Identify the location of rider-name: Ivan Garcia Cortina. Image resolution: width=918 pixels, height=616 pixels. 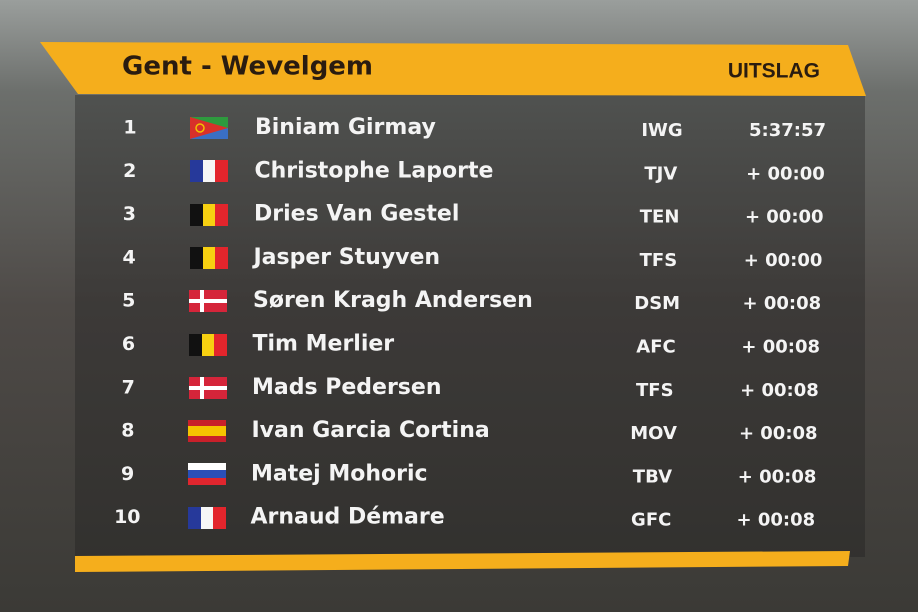
(371, 430).